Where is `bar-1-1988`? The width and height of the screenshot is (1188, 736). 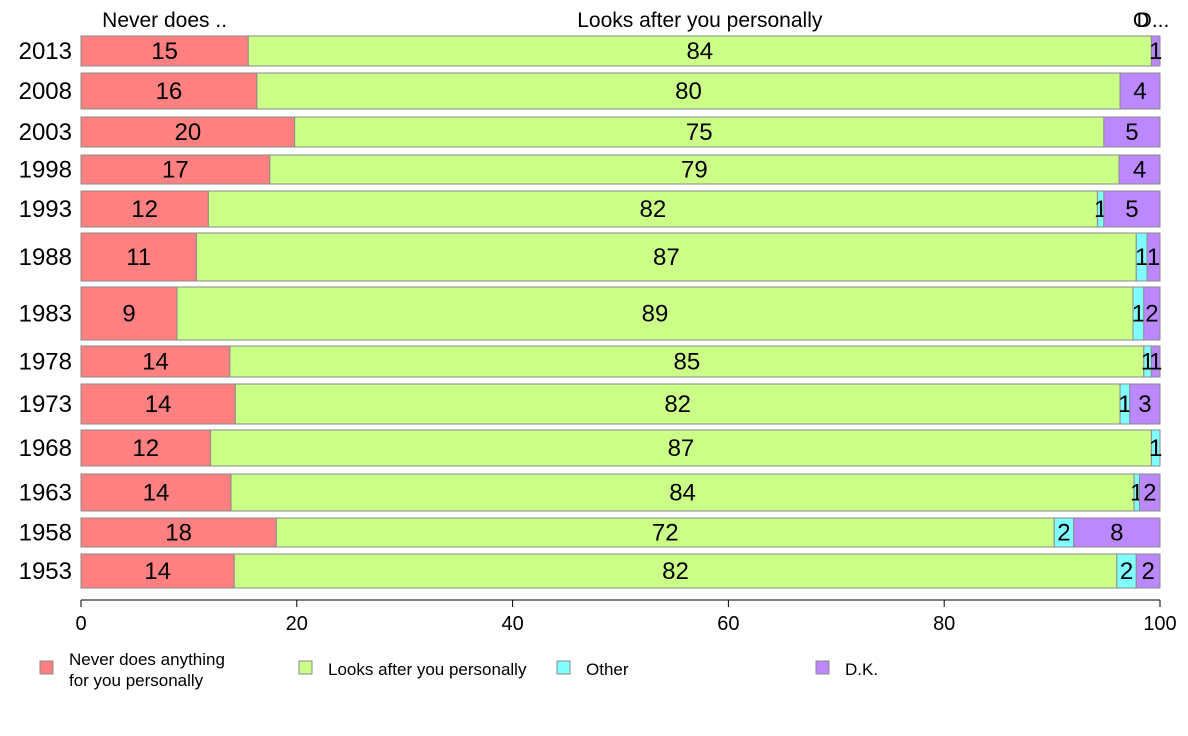
bar-1-1988 is located at coordinates (666, 257).